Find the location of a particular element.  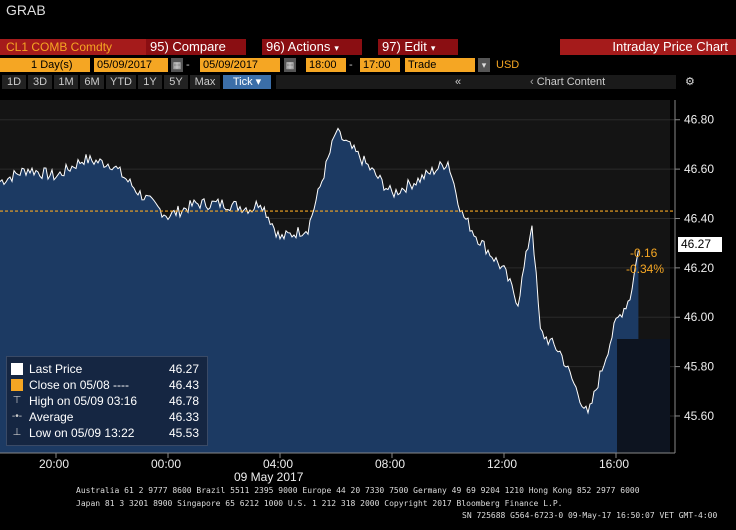

chart-content-button: ‹ Chart Content is located at coordinates (590, 82).